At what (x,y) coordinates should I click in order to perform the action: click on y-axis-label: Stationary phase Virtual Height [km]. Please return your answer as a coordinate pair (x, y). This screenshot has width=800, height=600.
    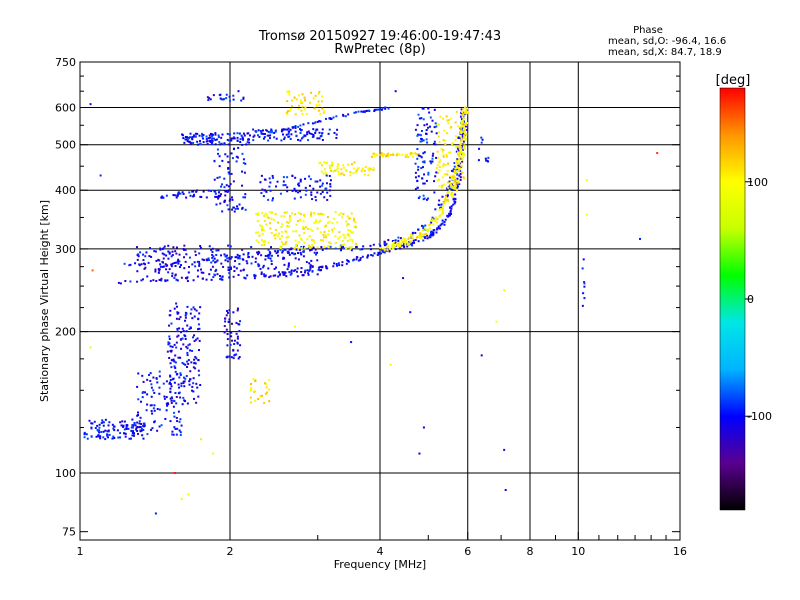
    Looking at the image, I should click on (44, 301).